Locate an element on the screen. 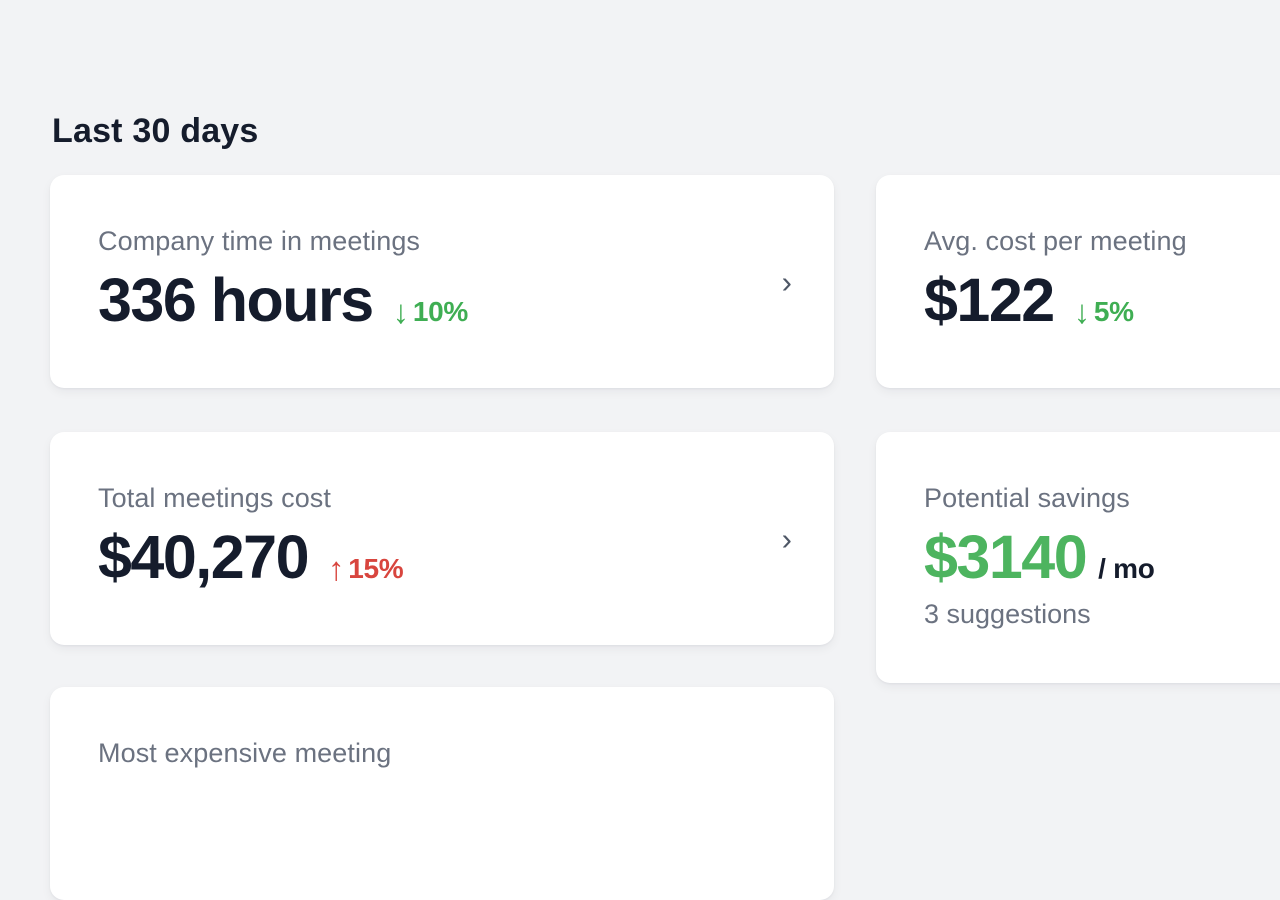 This screenshot has height=900, width=1280. card-avg-cost-change-pct: 5% is located at coordinates (1113, 311).